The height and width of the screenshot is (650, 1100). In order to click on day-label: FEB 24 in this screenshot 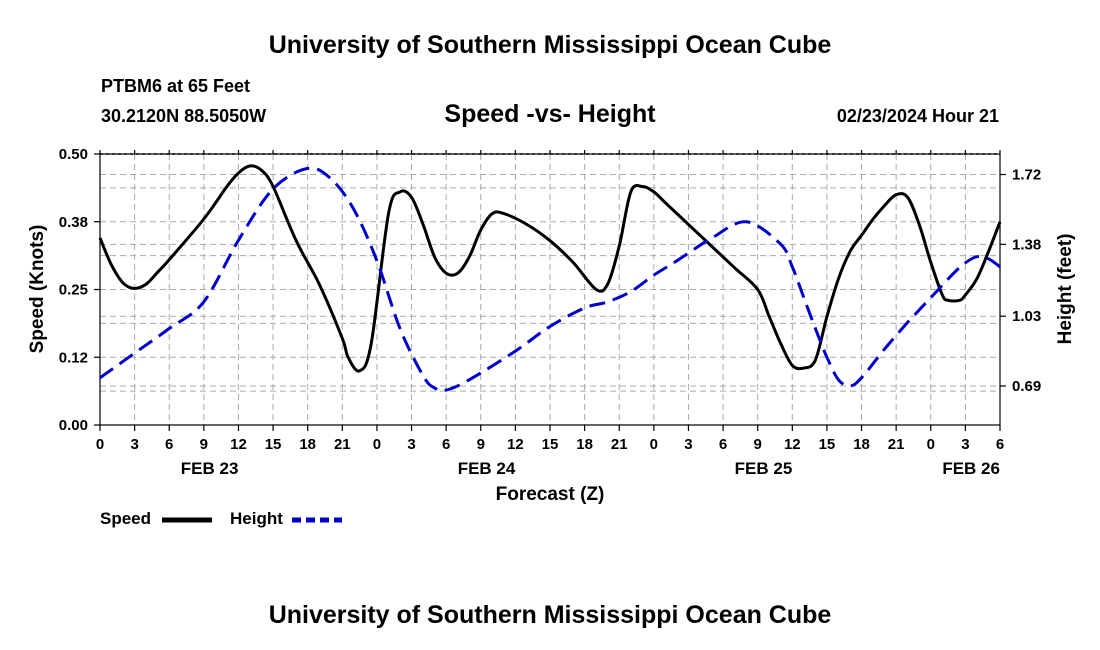, I will do `click(487, 468)`.